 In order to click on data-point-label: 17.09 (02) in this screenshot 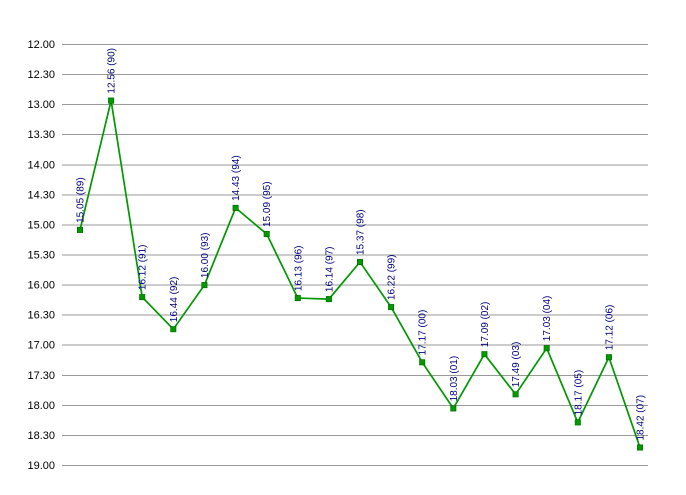, I will do `click(485, 325)`.